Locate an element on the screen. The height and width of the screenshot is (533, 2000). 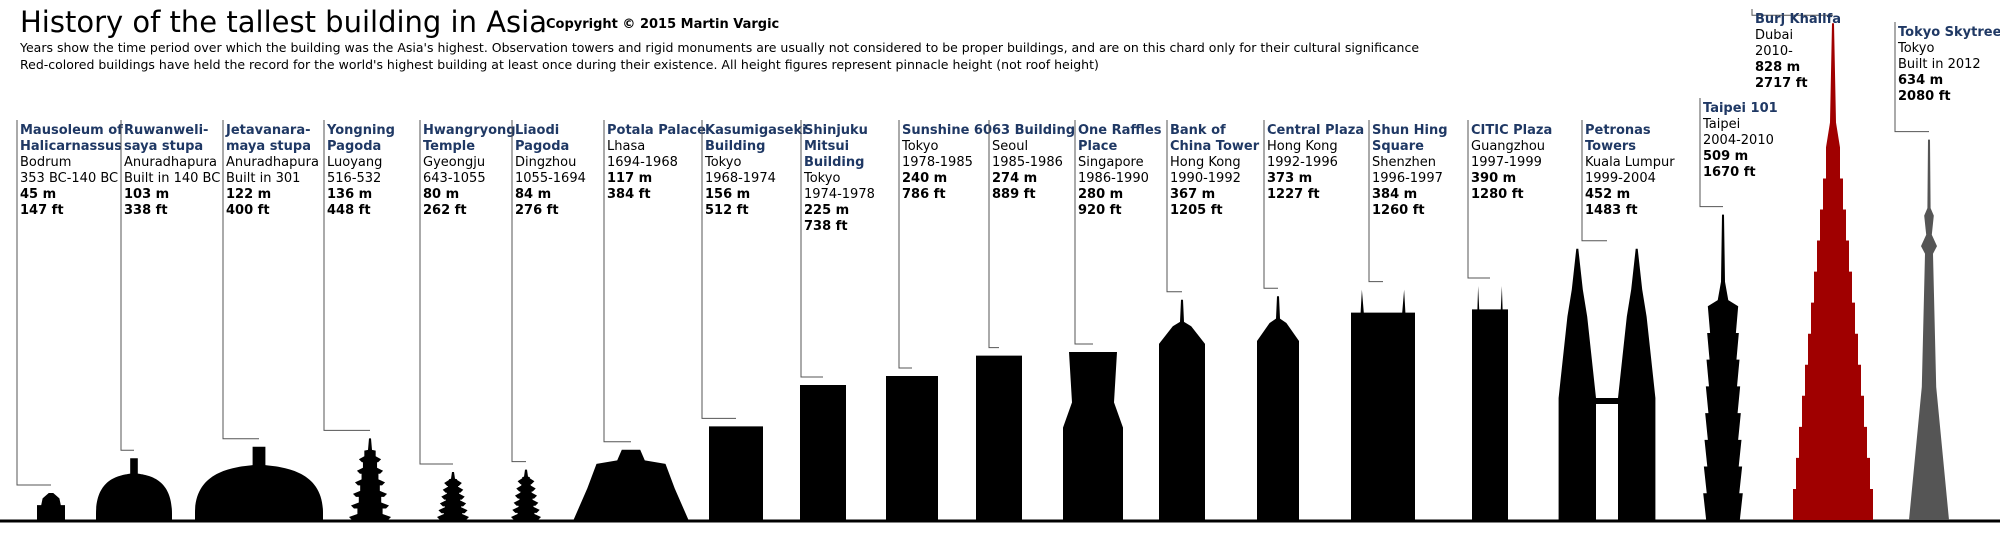
building-period: 1997-1999 is located at coordinates (1506, 162).